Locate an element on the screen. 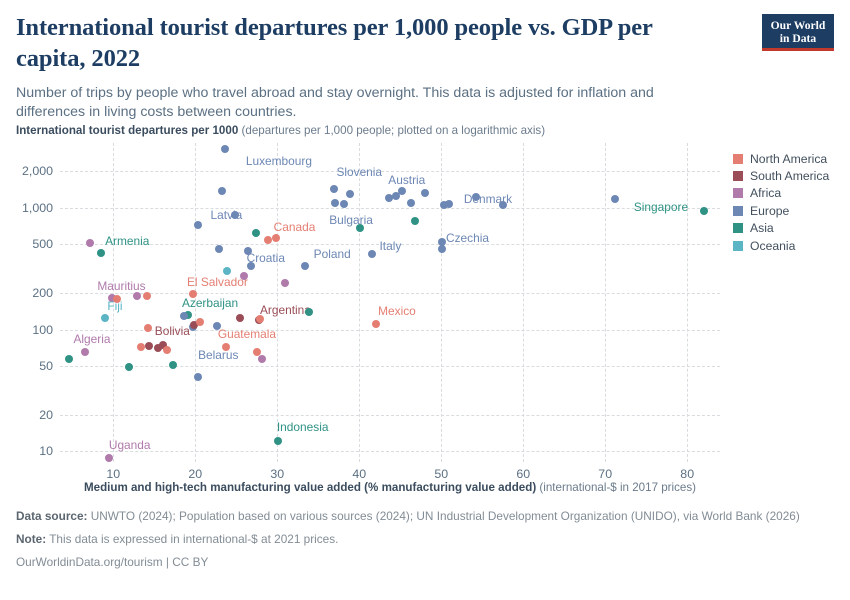 The image size is (850, 600). data-point-mauritius is located at coordinates (112, 297).